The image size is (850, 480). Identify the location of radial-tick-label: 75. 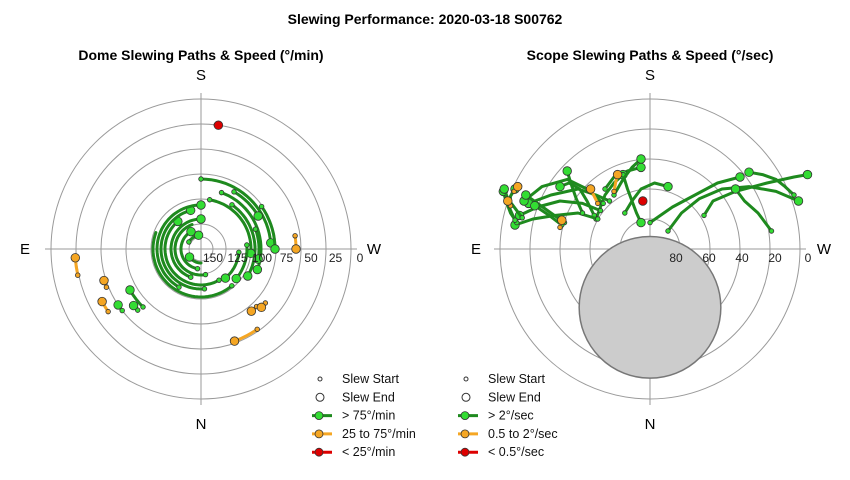
(287, 258).